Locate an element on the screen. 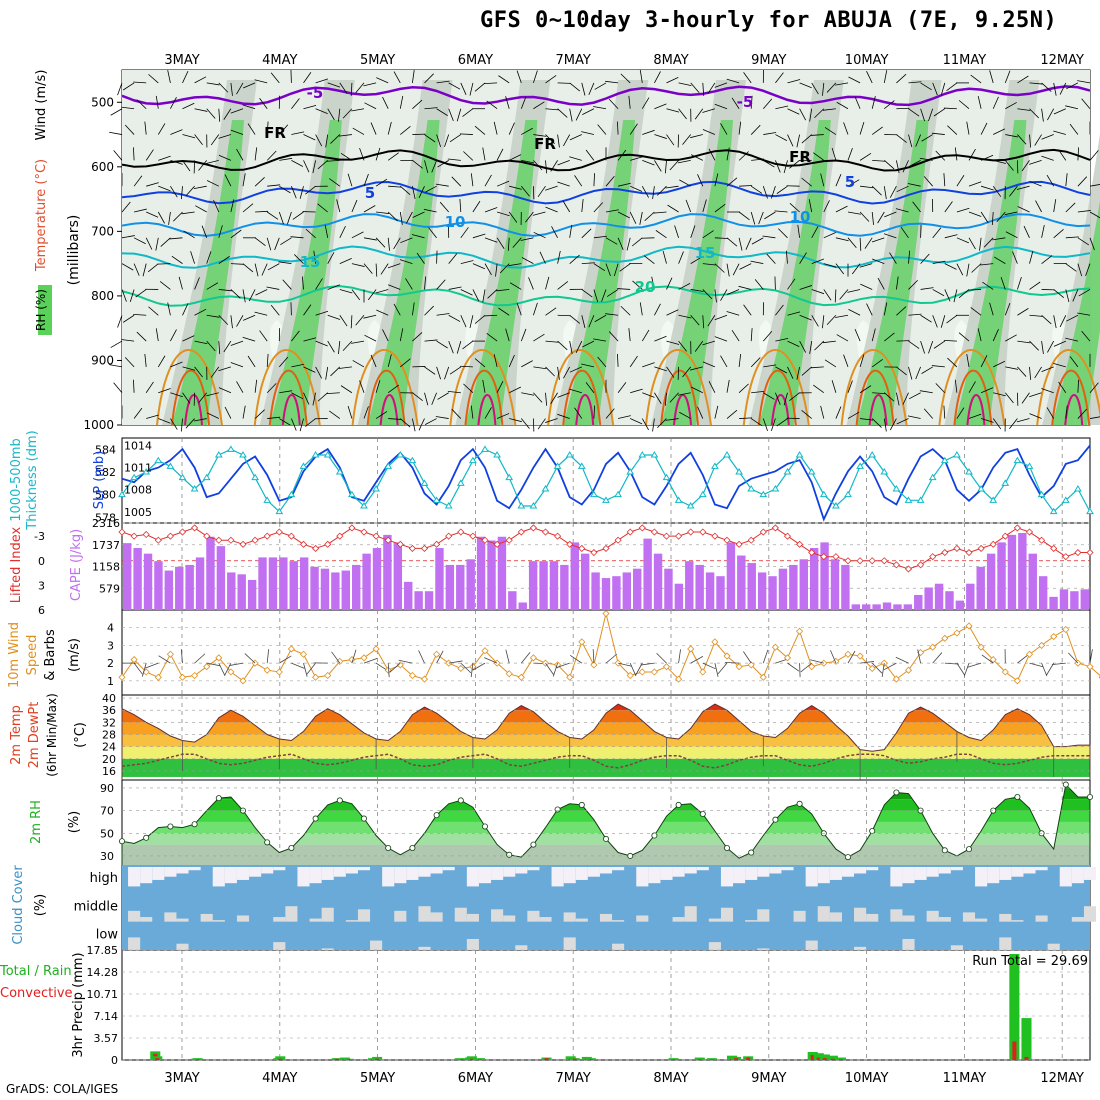 Image resolution: width=1100 pixels, height=1100 pixels. precip-axis-label: 3hr Precip (mm) is located at coordinates (78, 1004).